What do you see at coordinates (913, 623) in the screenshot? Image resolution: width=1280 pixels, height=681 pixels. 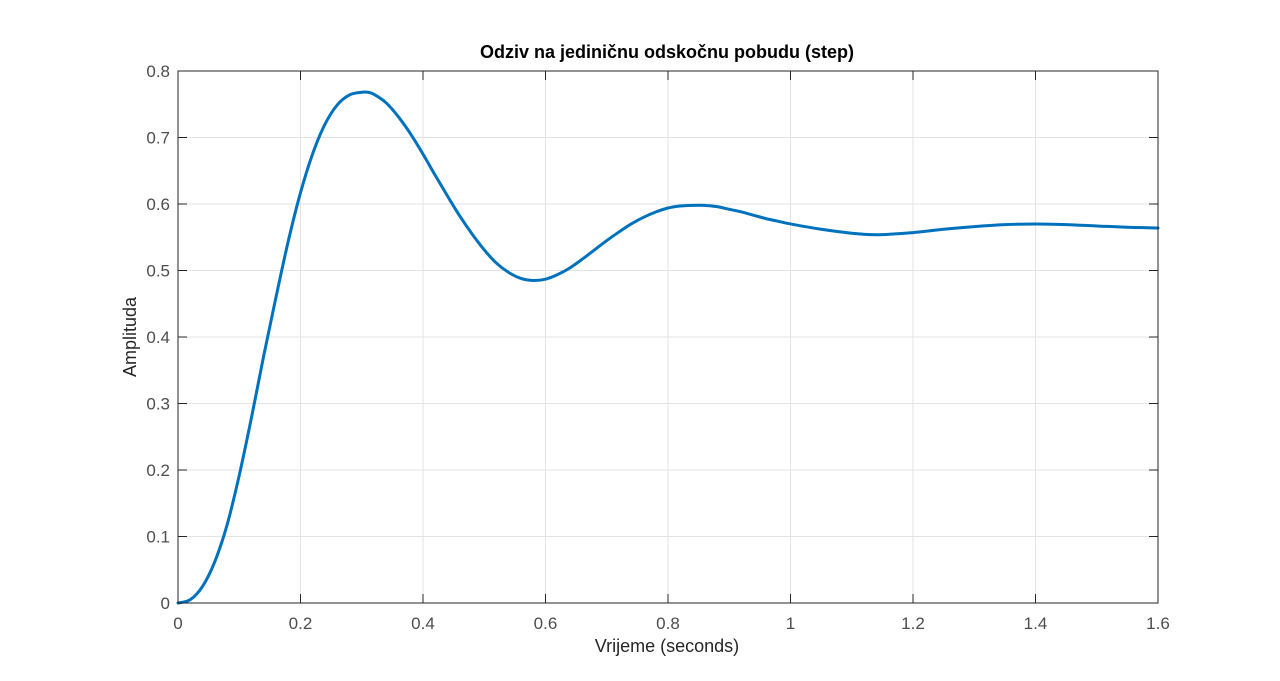 I see `x-tick-label: 1.2` at bounding box center [913, 623].